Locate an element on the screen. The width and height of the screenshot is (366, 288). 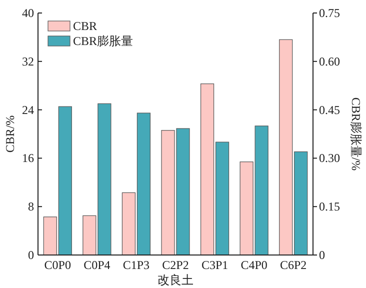
y2-tick-label: 0 is located at coordinates (322, 255).